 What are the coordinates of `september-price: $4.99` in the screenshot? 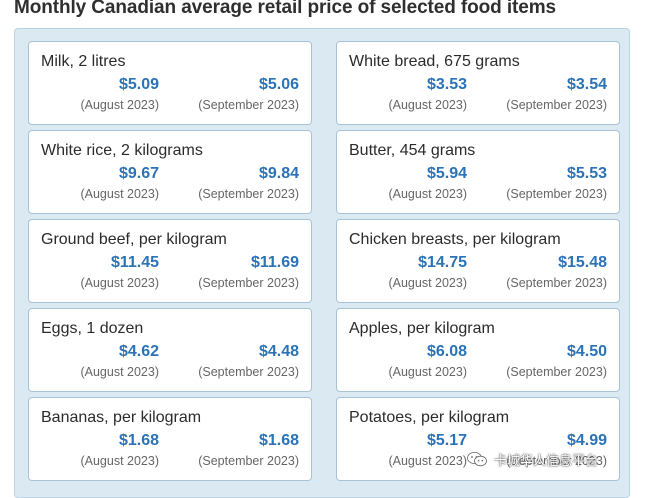 It's located at (586, 440).